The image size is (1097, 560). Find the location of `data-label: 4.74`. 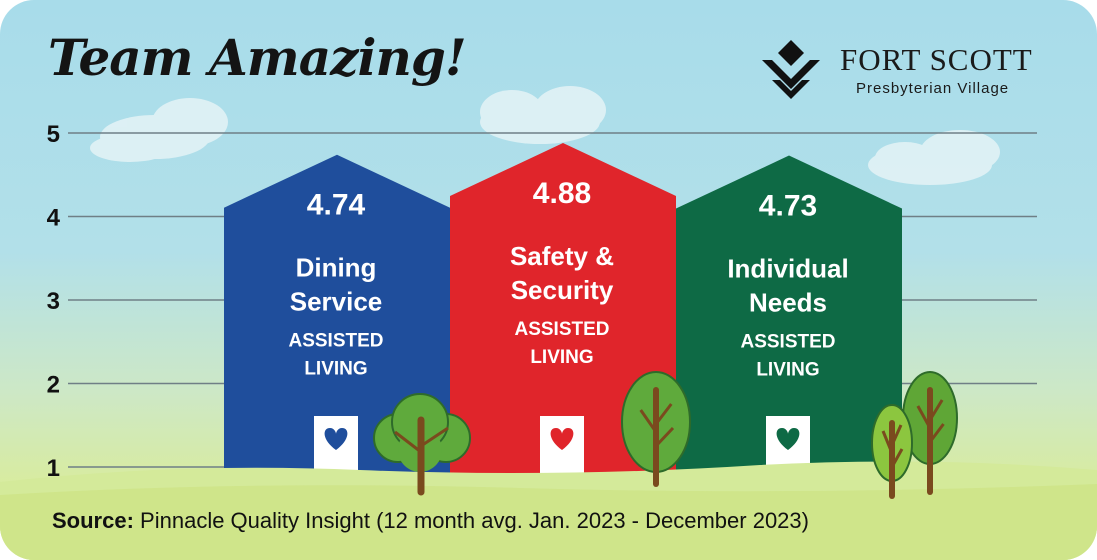

data-label: 4.74 is located at coordinates (336, 205).